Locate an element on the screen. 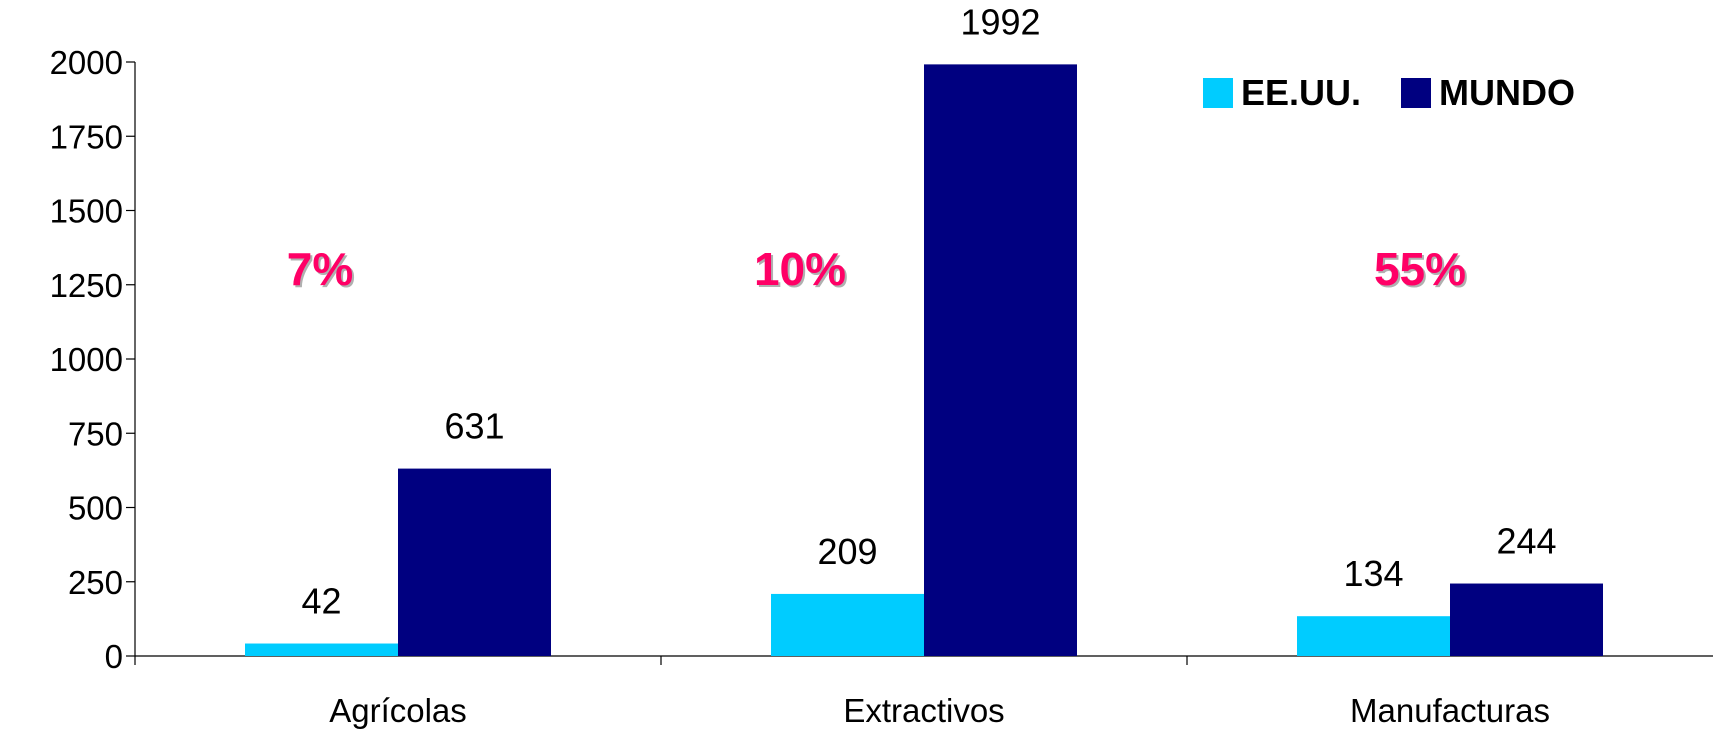 The width and height of the screenshot is (1713, 733). y-tick-label: 250 is located at coordinates (95, 582).